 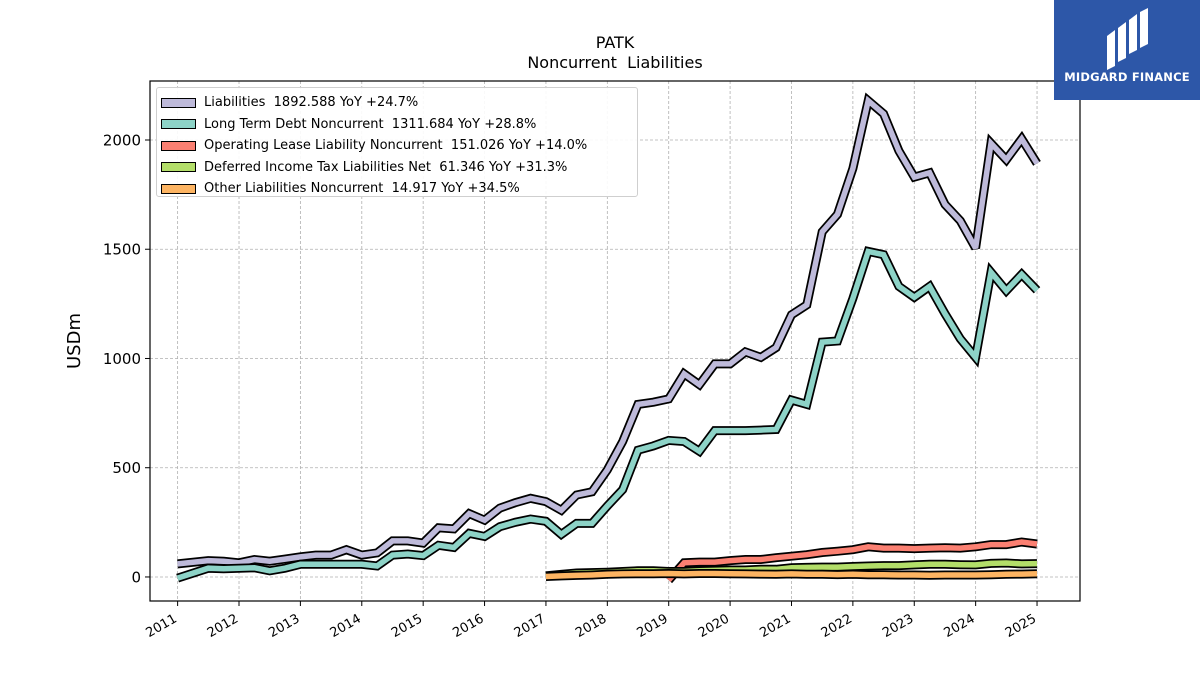 What do you see at coordinates (74, 341) in the screenshot?
I see `y-axis-label: USDm` at bounding box center [74, 341].